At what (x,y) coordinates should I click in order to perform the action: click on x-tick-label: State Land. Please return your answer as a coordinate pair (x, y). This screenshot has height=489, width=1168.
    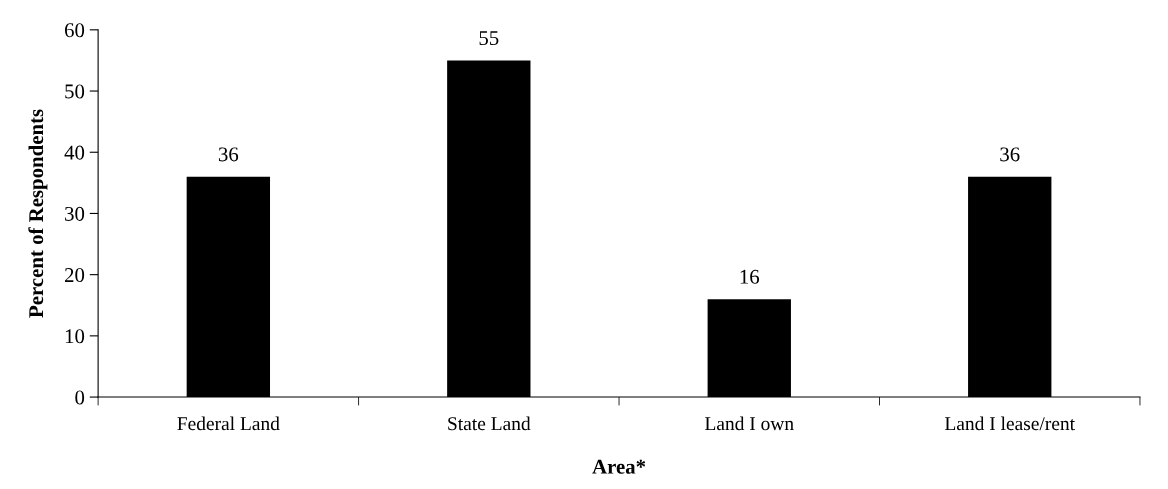
    Looking at the image, I should click on (489, 423).